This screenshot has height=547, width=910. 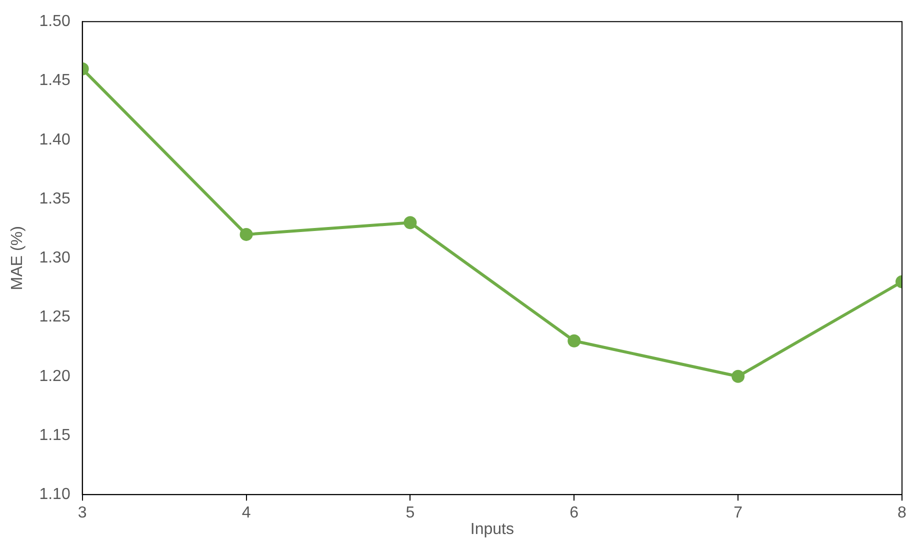 I want to click on x-tick-label: 7, so click(x=738, y=513).